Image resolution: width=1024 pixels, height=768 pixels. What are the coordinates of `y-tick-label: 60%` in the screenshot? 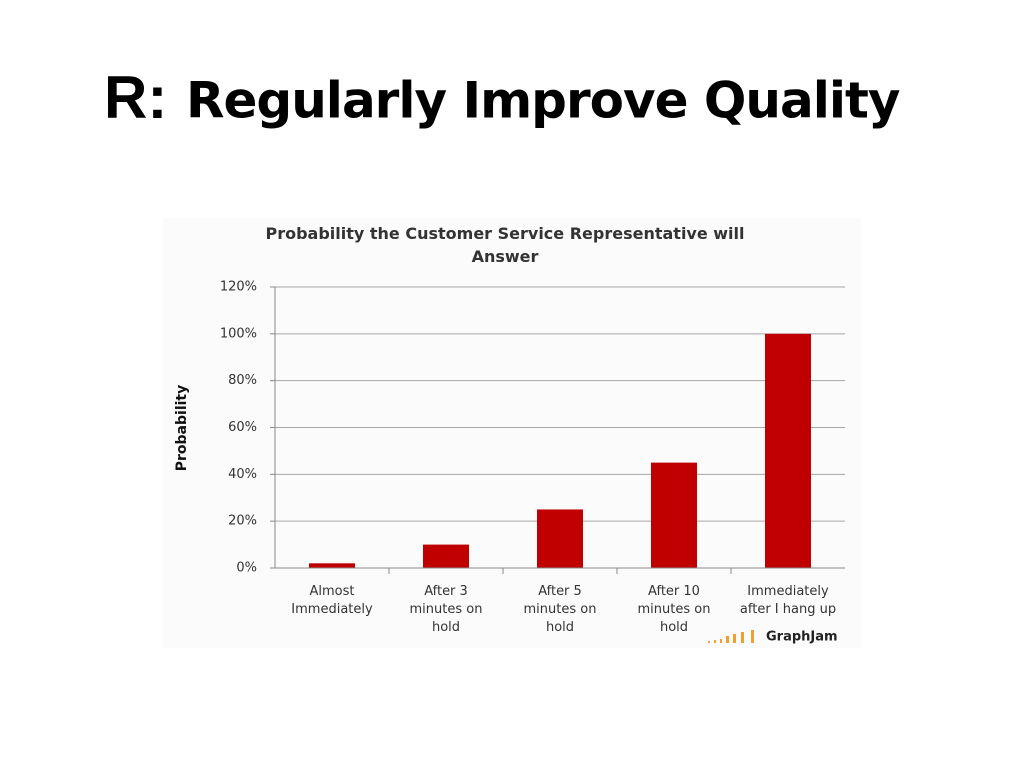 It's located at (242, 427).